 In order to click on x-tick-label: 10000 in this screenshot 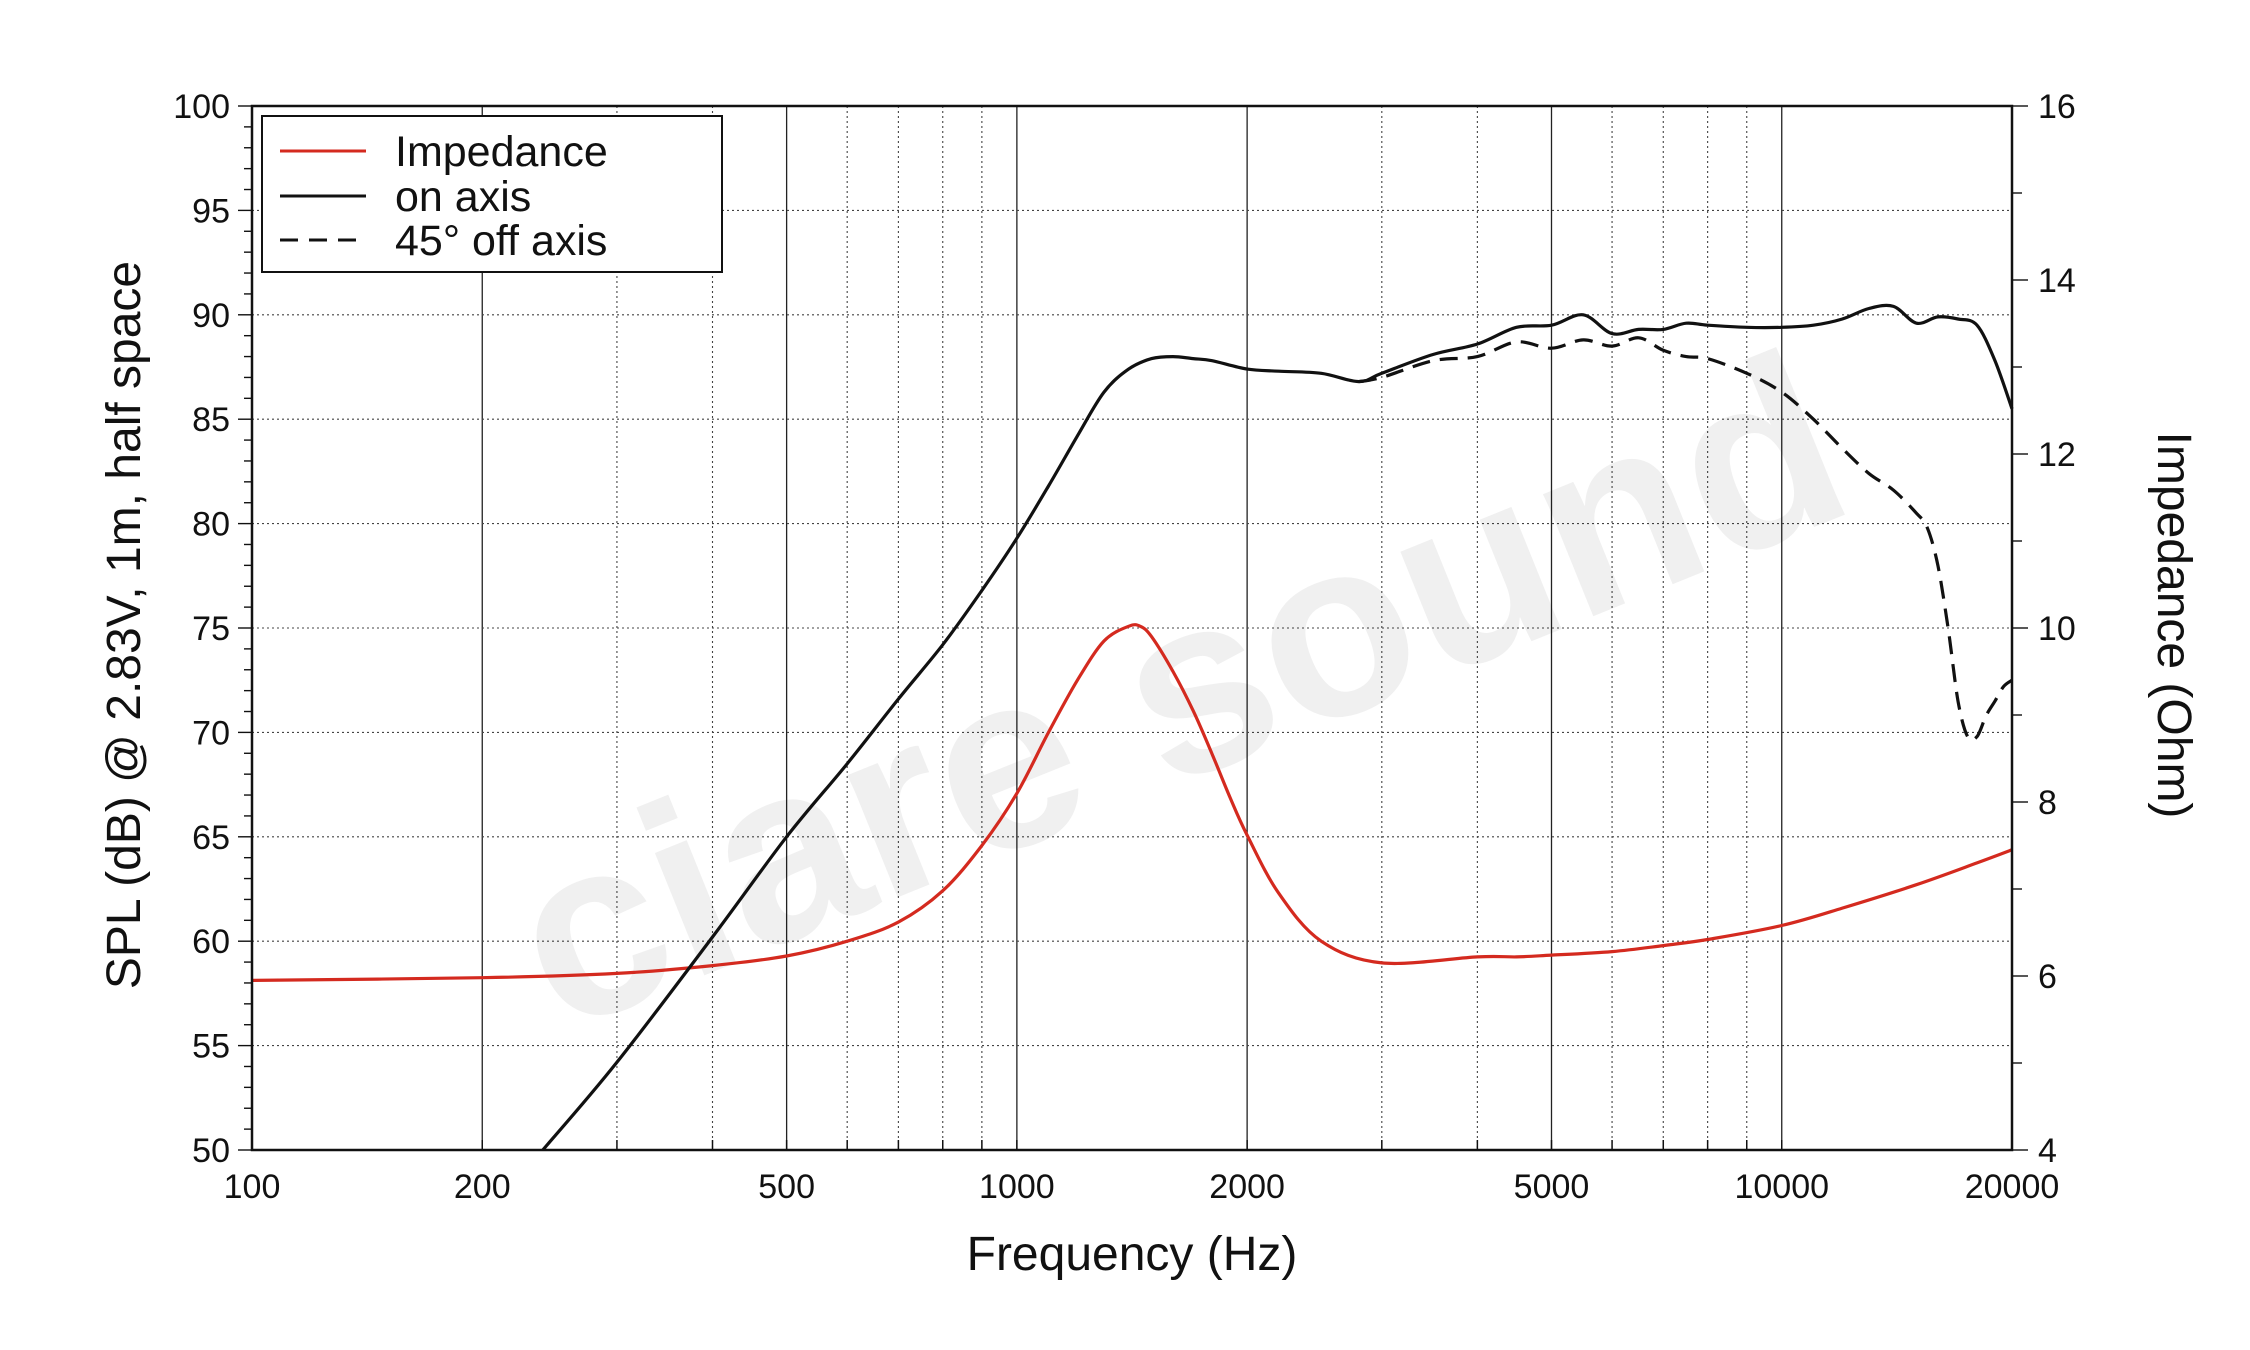, I will do `click(1781, 1187)`.